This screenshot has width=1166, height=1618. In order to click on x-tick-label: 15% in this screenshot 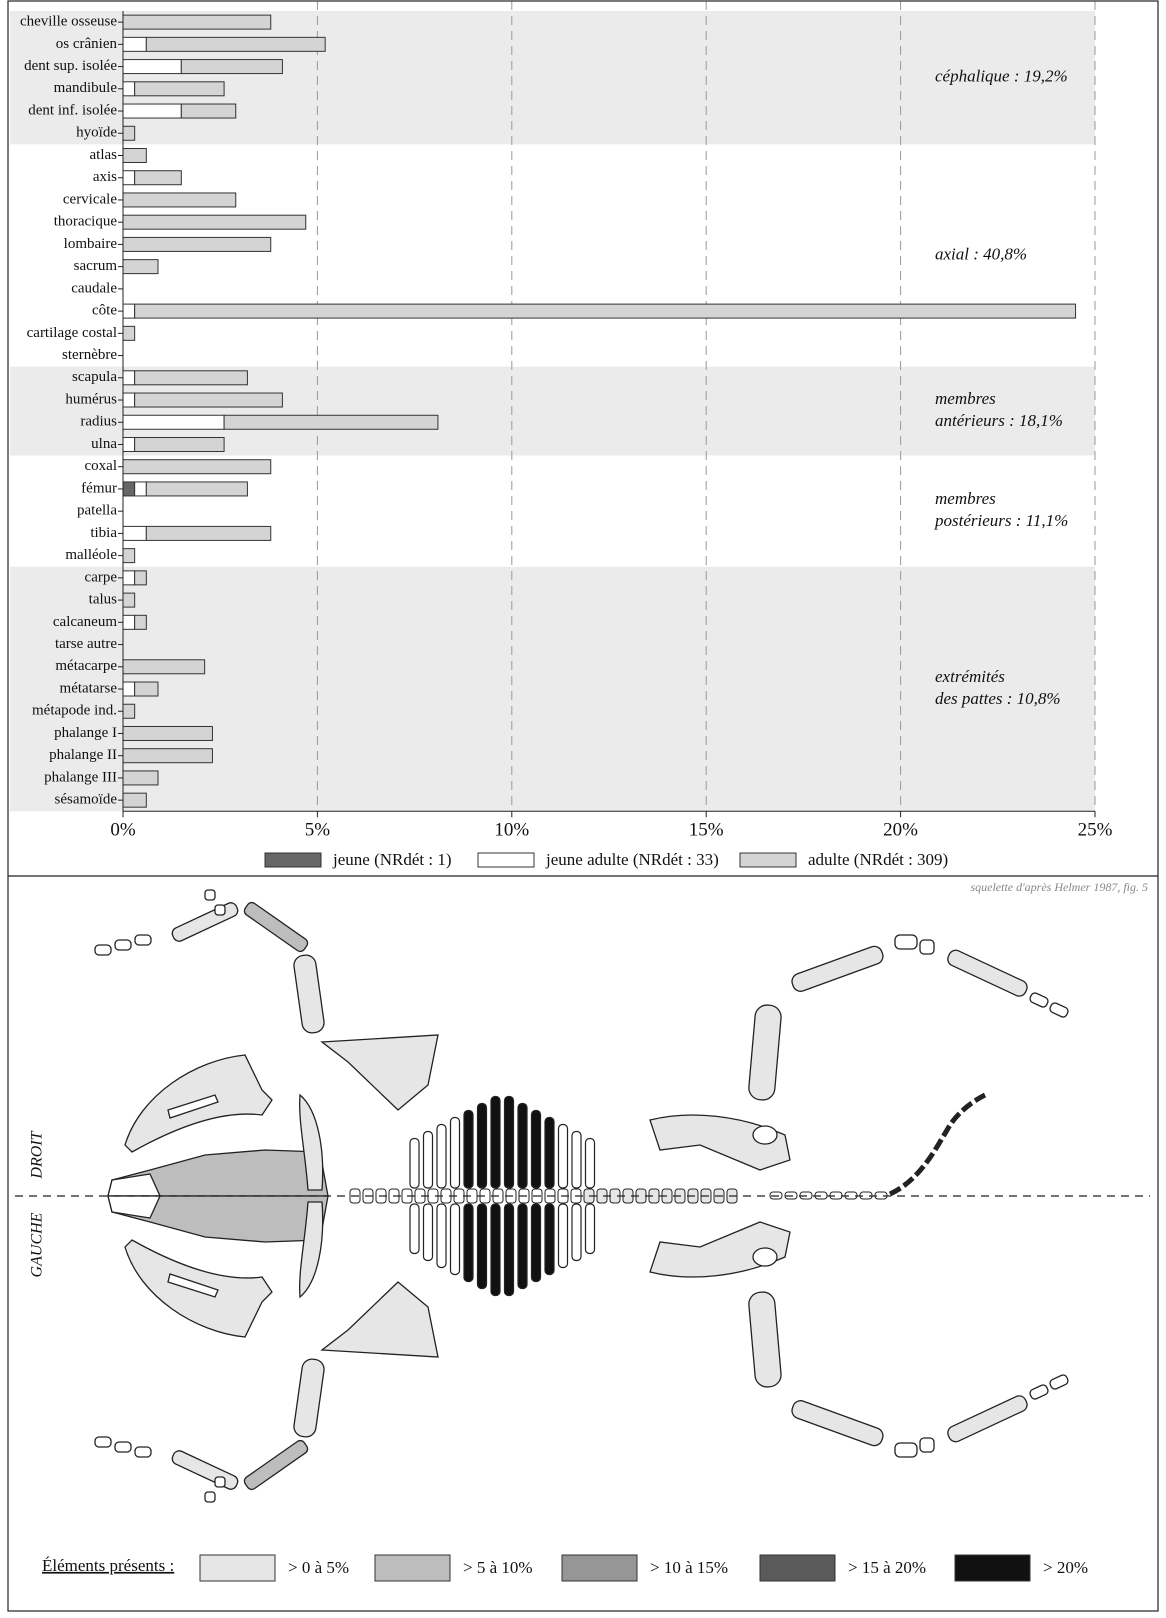, I will do `click(706, 830)`.